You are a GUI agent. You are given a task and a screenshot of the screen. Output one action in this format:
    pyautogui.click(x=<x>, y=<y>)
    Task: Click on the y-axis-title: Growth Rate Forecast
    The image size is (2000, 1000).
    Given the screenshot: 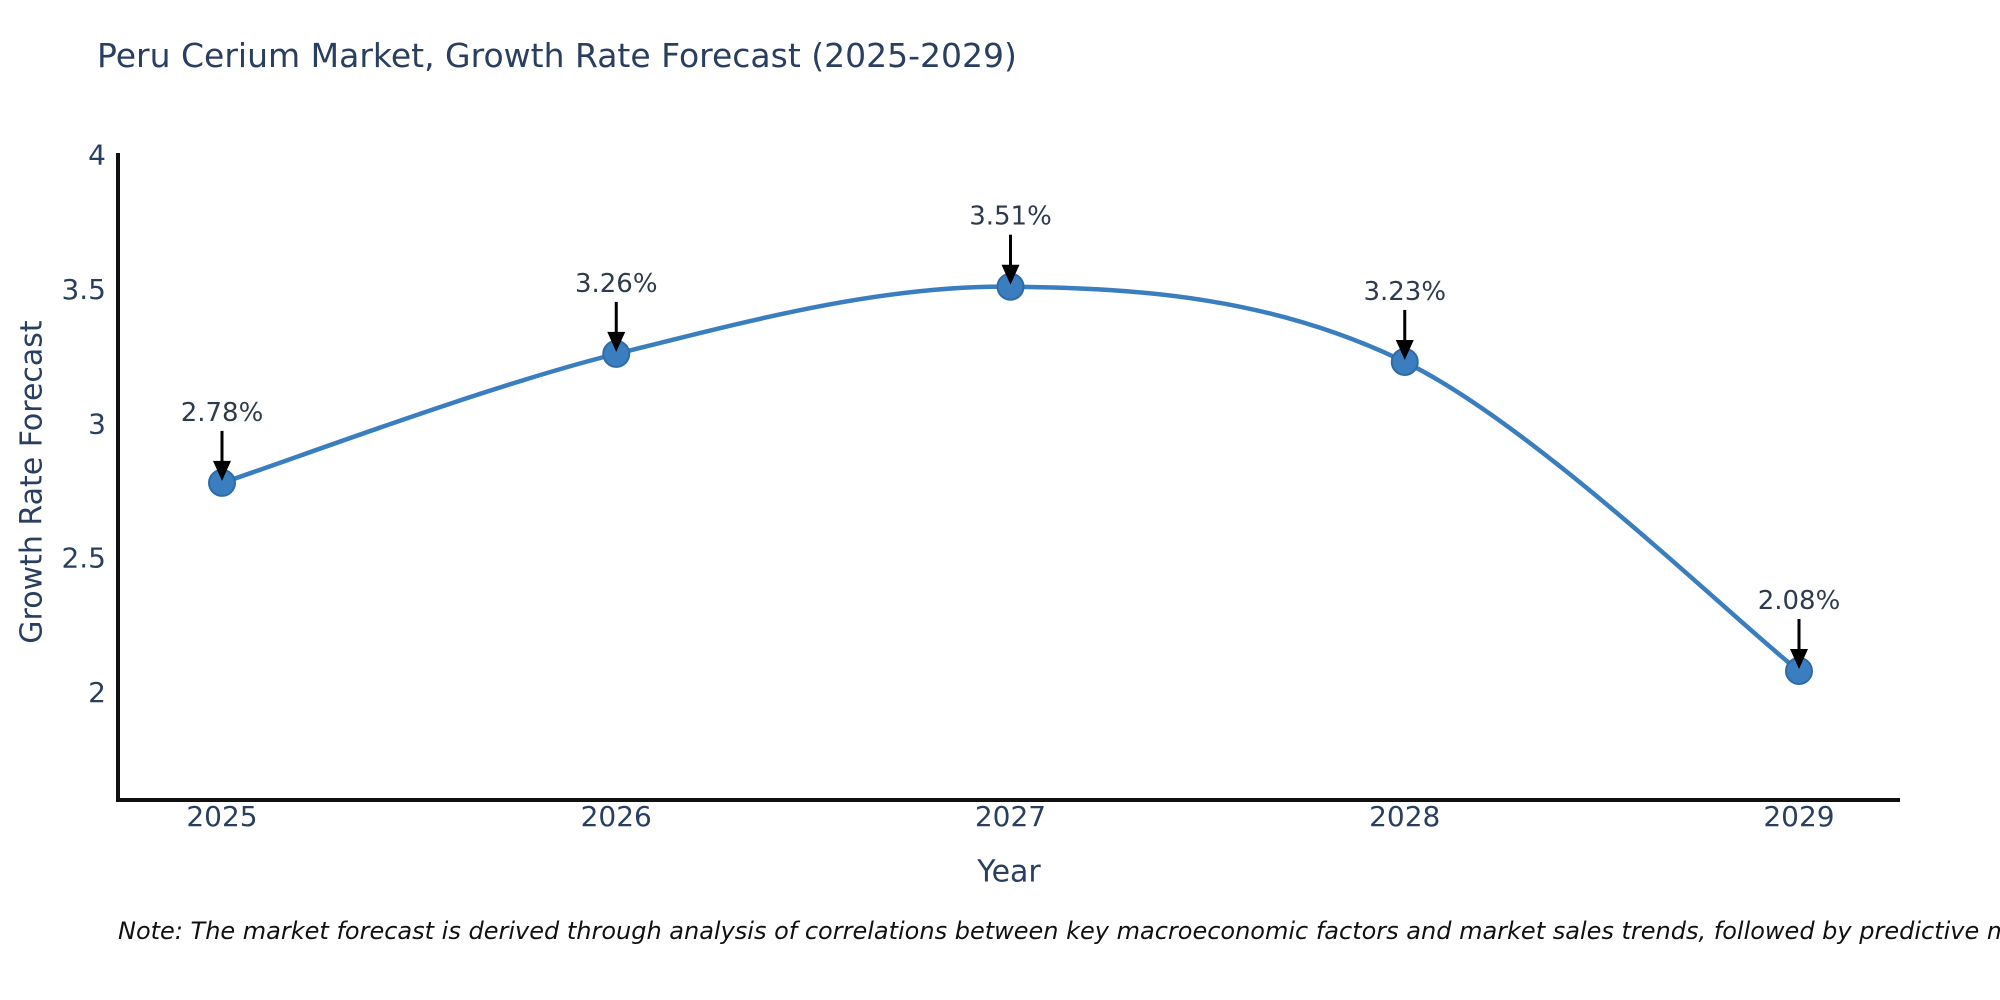 What is the action you would take?
    pyautogui.click(x=32, y=482)
    